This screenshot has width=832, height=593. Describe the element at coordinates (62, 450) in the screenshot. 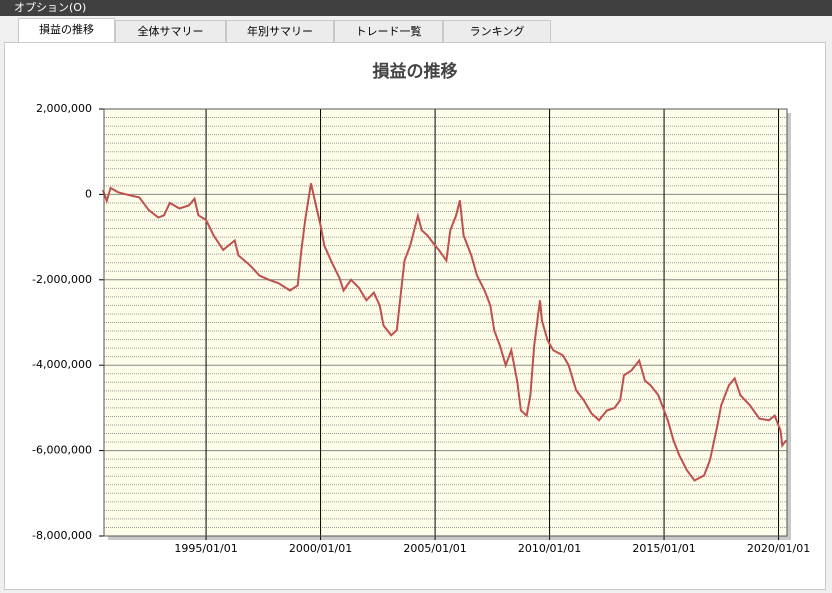

I see `y-tick-label: -6,000,000` at that location.